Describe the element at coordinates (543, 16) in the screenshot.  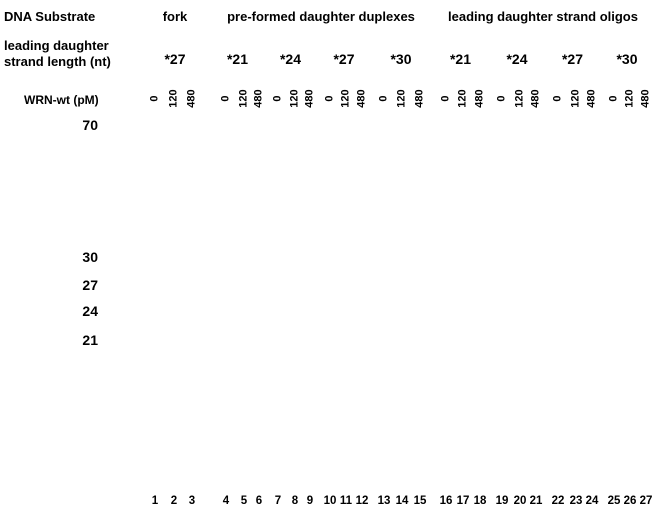
I see `group-label-leading-oligos: leading daughter strand oligos` at that location.